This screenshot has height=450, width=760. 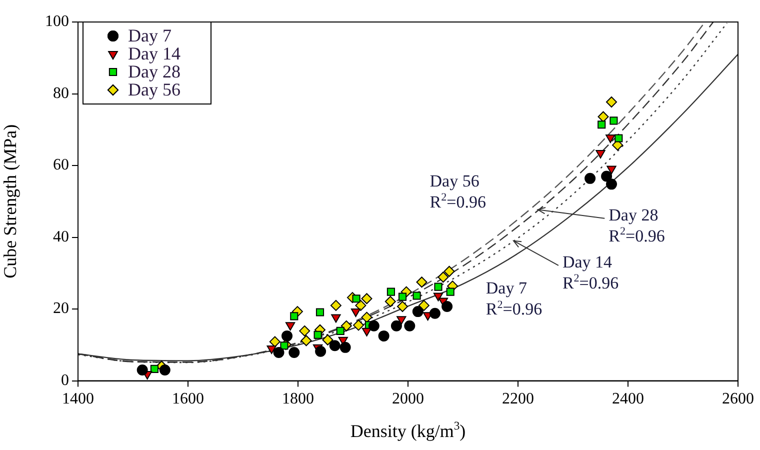 I want to click on y-axis-title: Cube Strength (MPa), so click(x=10, y=201).